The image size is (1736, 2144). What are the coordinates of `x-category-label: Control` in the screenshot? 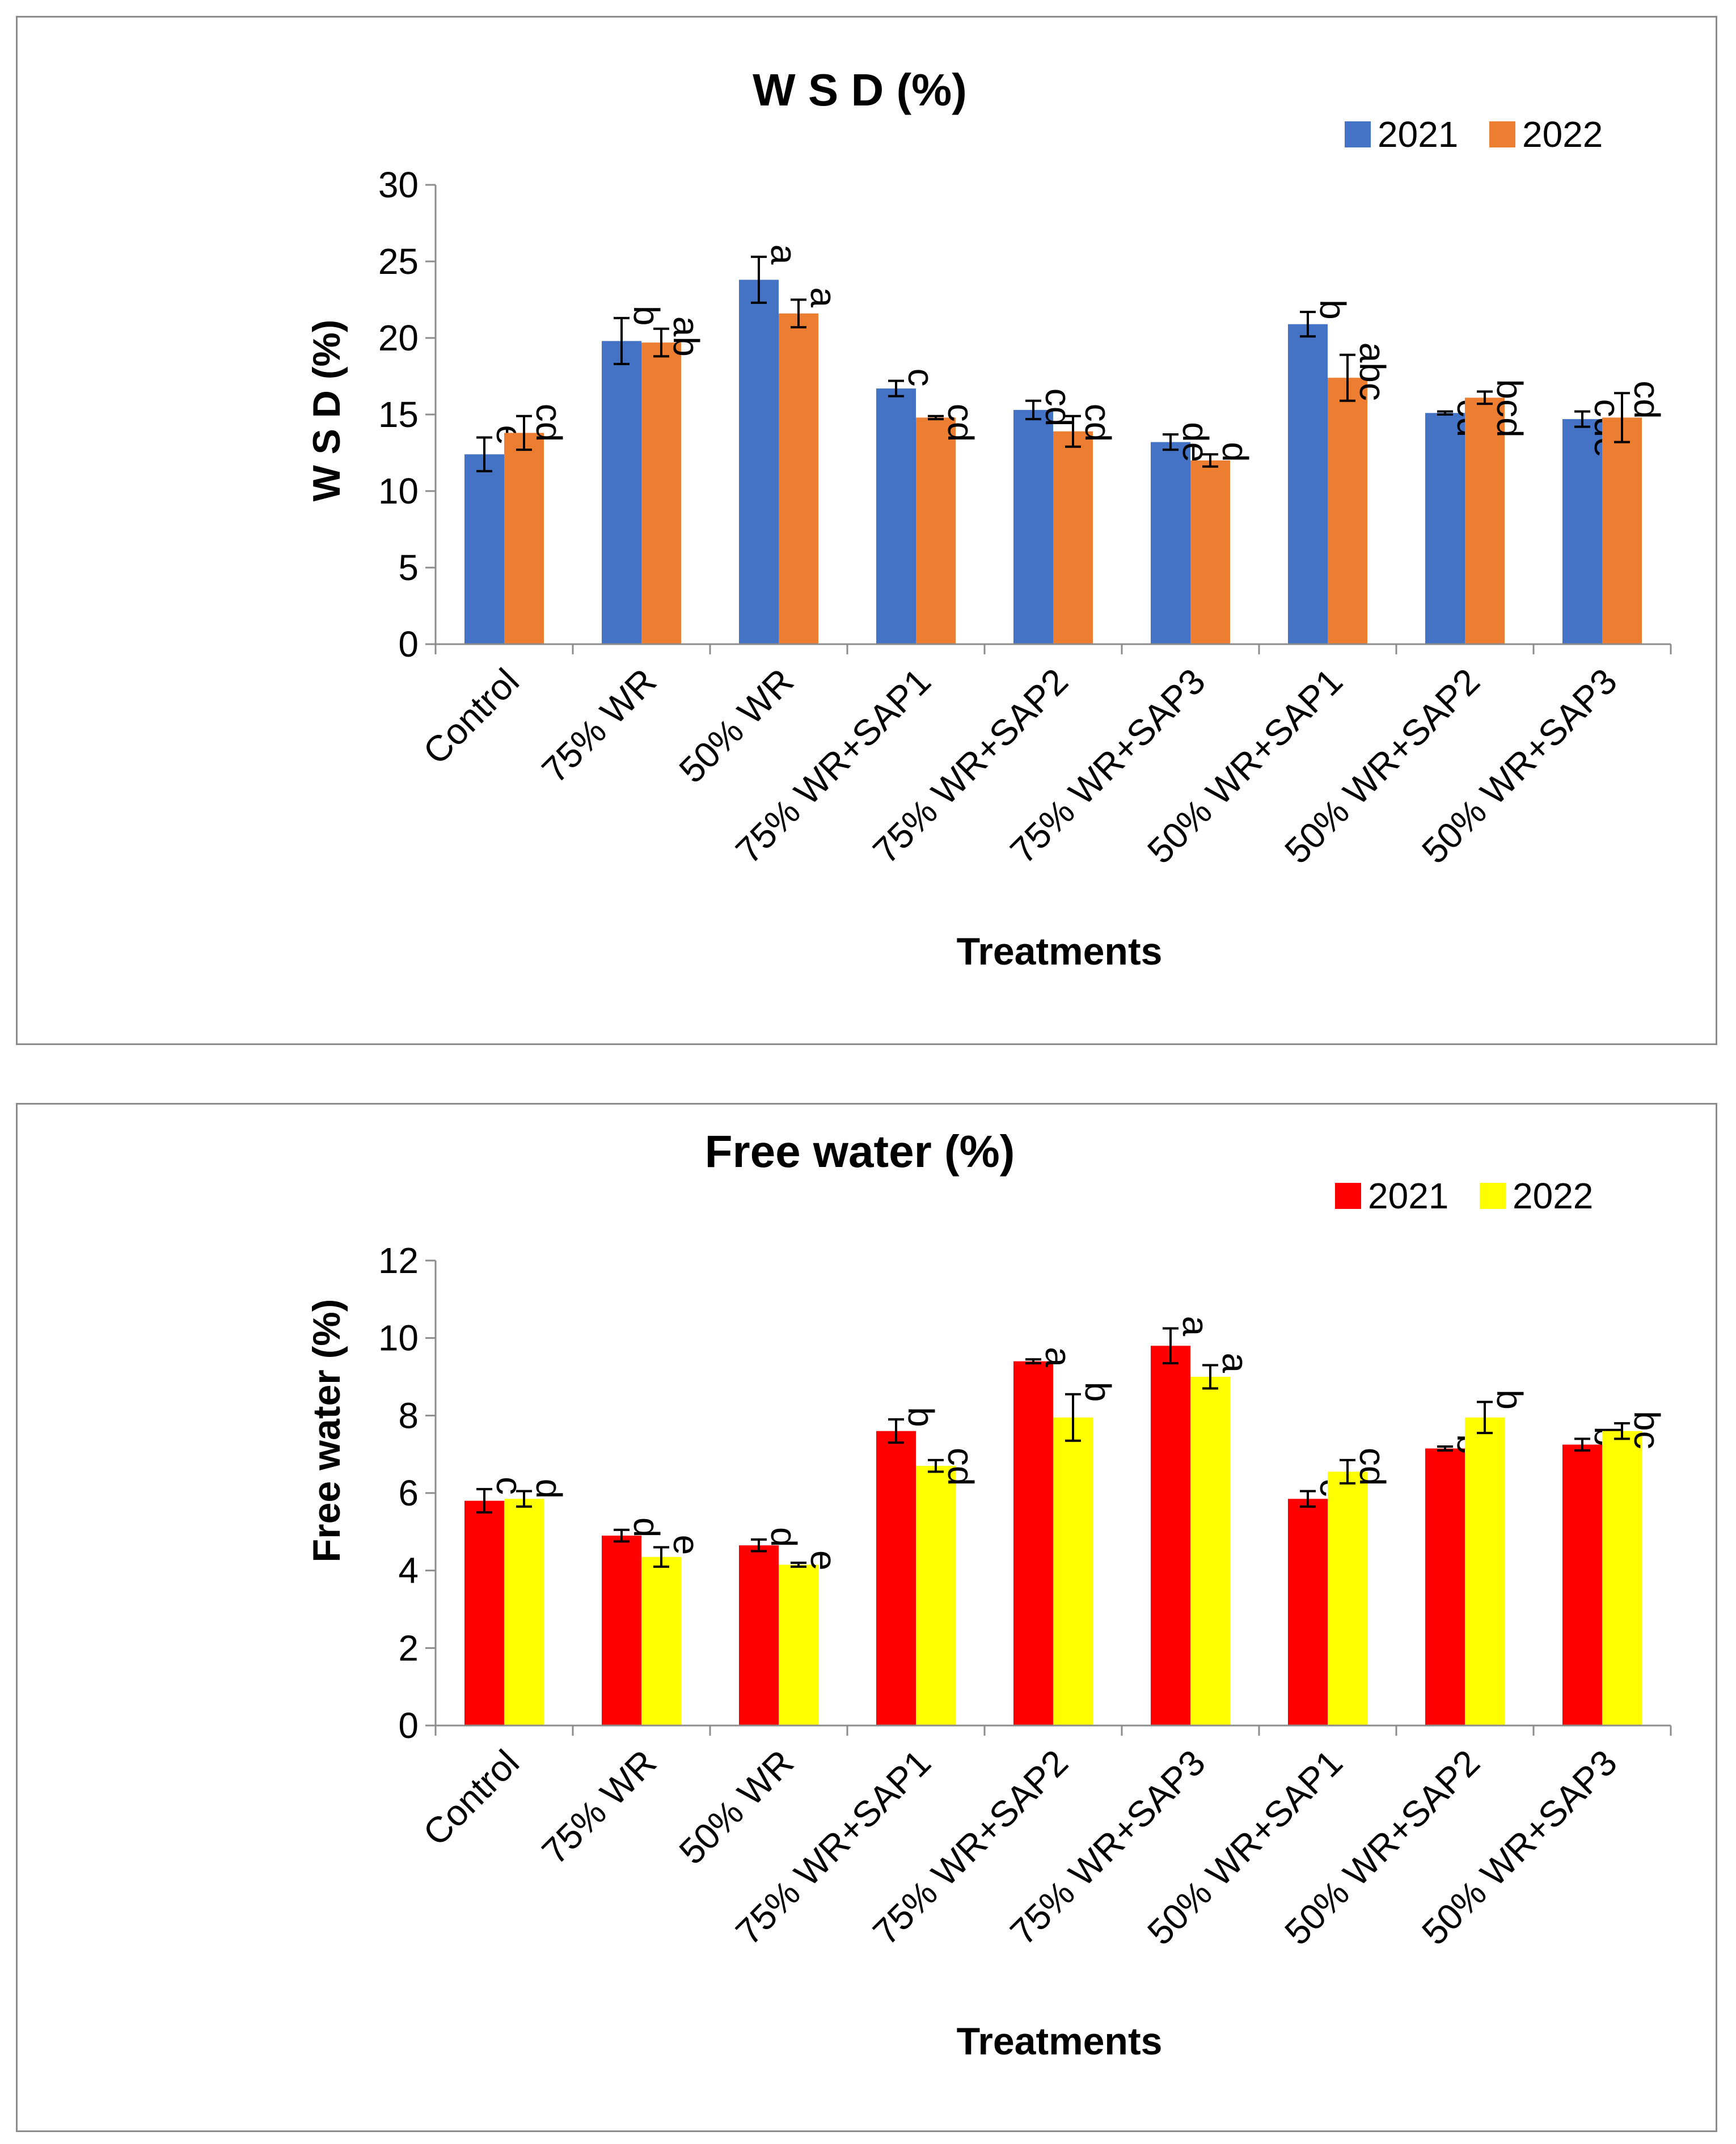 It's located at (471, 1798).